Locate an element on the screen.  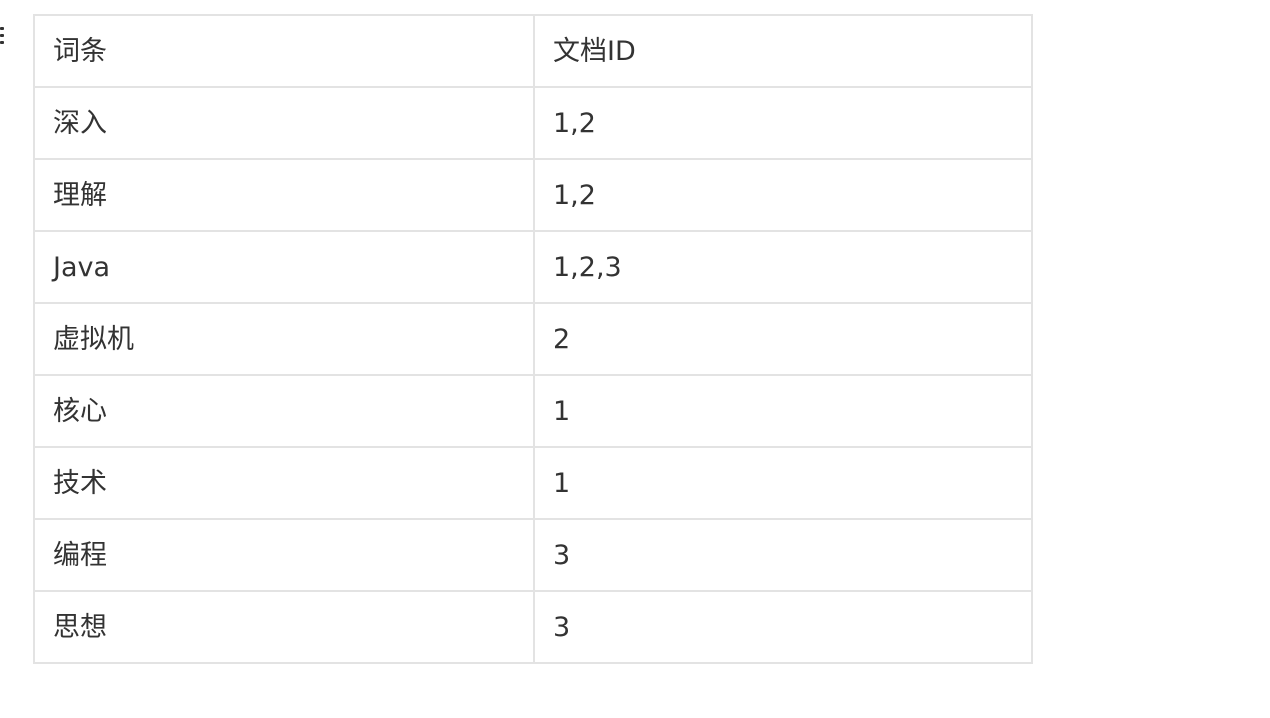
term-cell: 虚拟机 is located at coordinates (284, 339).